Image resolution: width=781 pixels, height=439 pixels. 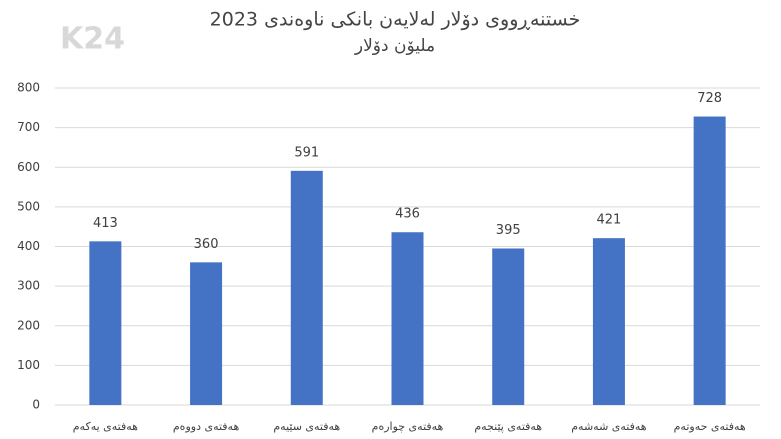 What do you see at coordinates (206, 244) in the screenshot?
I see `data-label: 360` at bounding box center [206, 244].